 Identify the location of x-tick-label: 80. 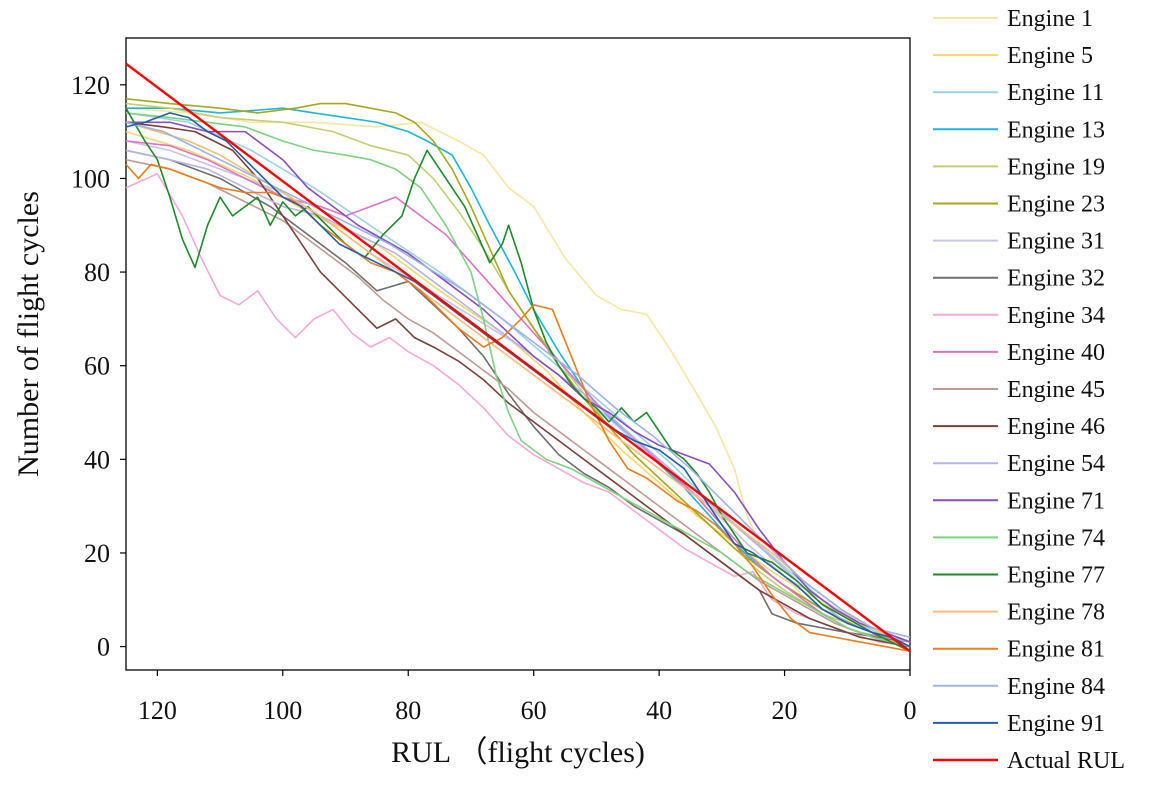
(408, 710).